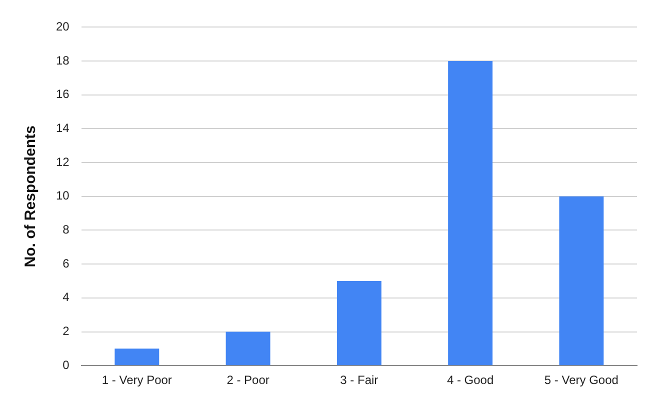 This screenshot has width=660, height=409. What do you see at coordinates (359, 380) in the screenshot?
I see `x-tick-label: 3 - Fair` at bounding box center [359, 380].